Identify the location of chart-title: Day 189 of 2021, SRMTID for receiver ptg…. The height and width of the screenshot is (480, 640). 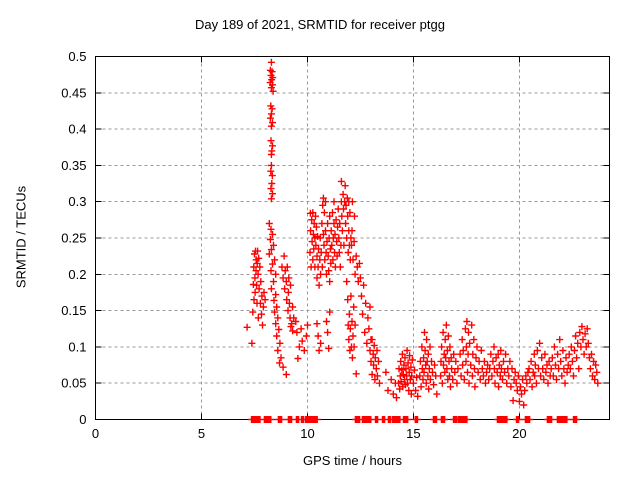
(319, 24).